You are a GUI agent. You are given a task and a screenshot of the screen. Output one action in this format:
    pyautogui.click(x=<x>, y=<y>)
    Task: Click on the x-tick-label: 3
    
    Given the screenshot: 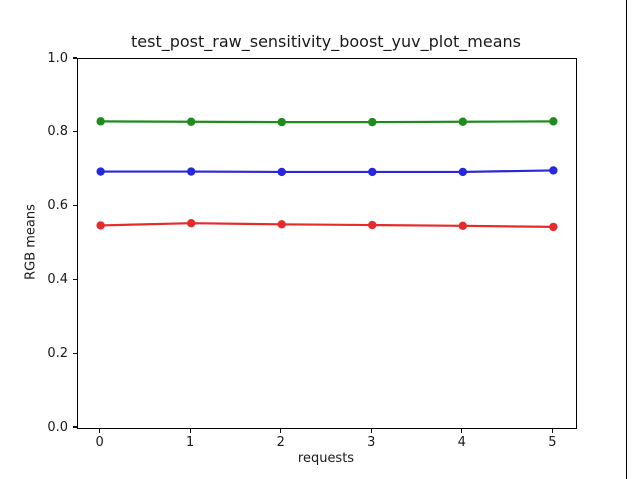 What is the action you would take?
    pyautogui.click(x=371, y=442)
    